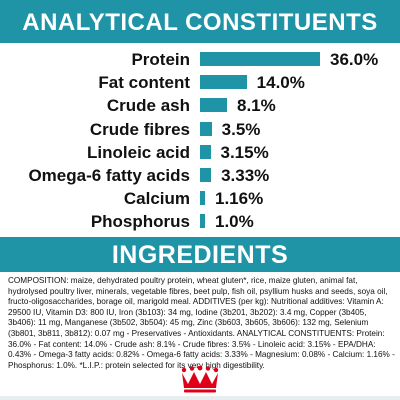 The width and height of the screenshot is (400, 400). I want to click on constituent-value: 36.0%, so click(354, 59).